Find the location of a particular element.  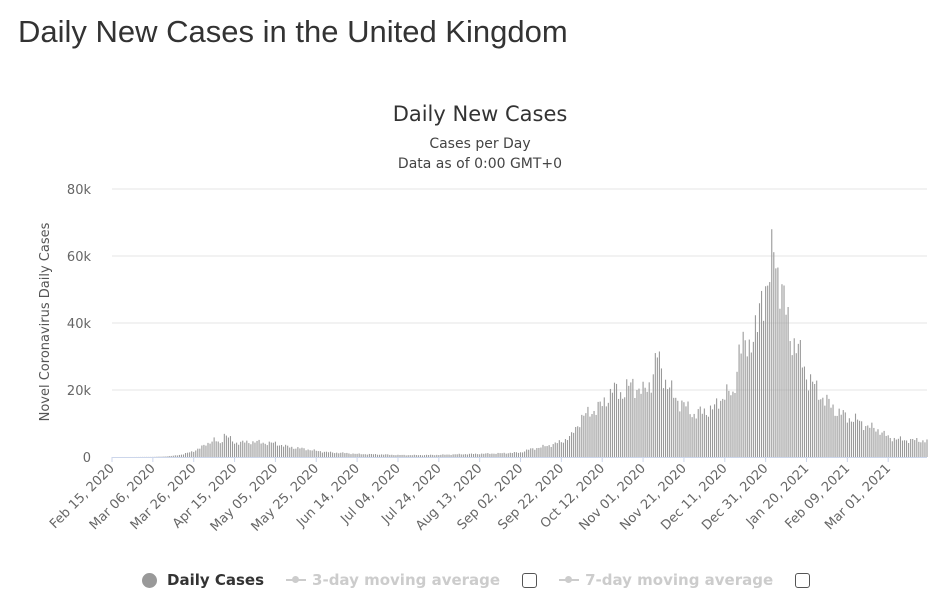

y-axis-label: Novel Coronavirus Daily Cases is located at coordinates (45, 321).